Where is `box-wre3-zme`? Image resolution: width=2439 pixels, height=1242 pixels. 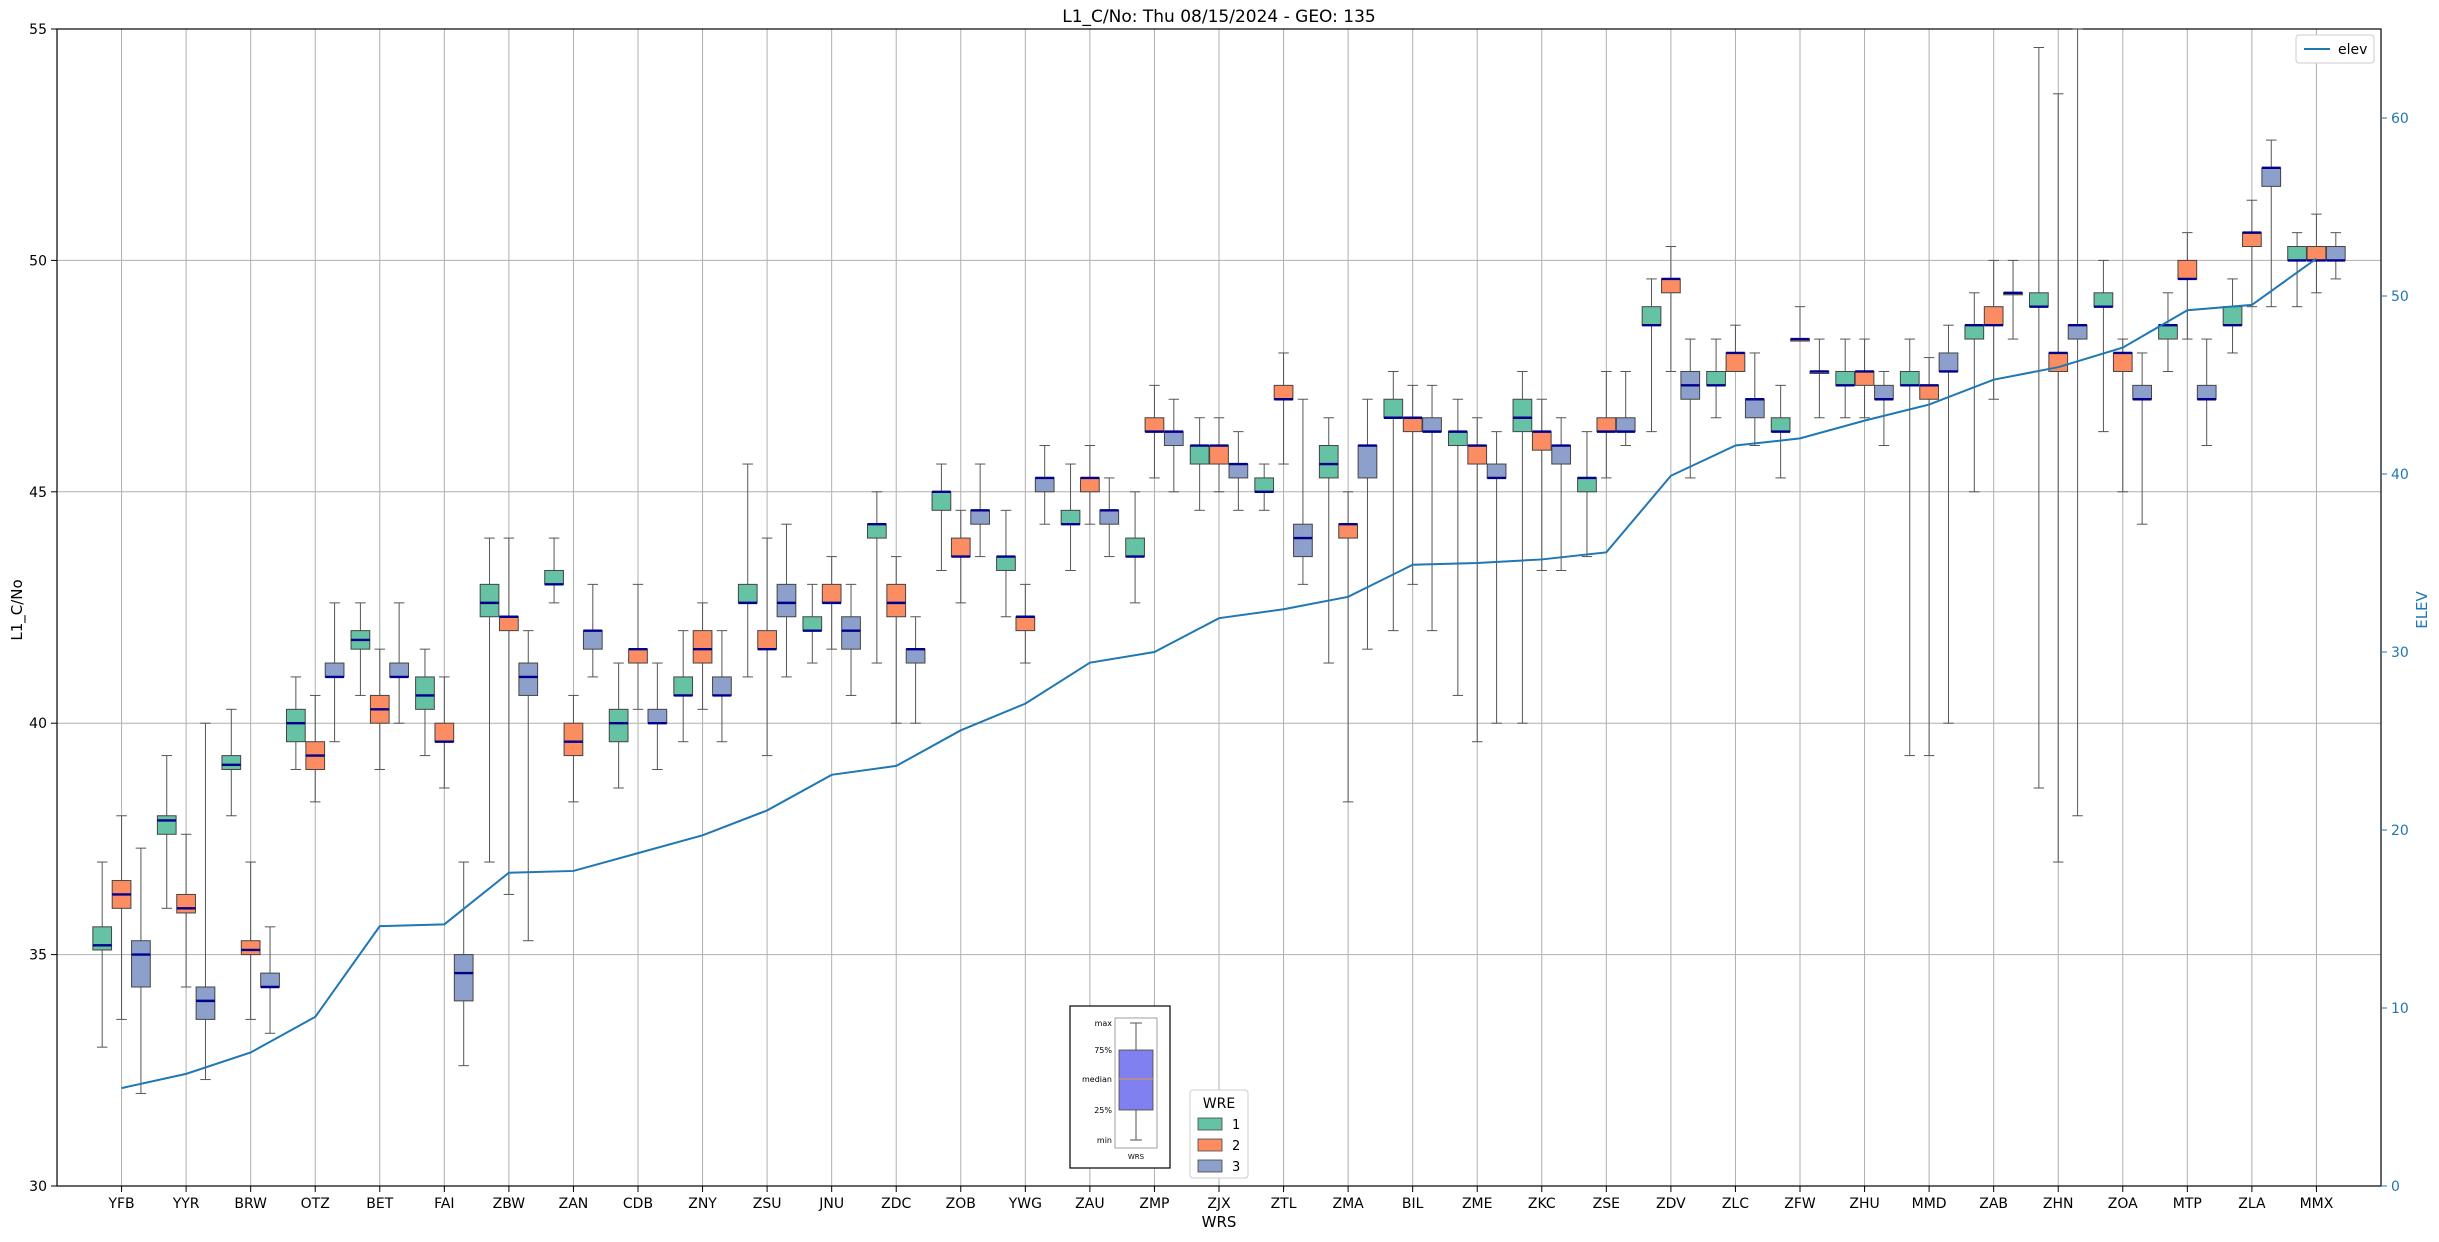
box-wre3-zme is located at coordinates (1496, 577).